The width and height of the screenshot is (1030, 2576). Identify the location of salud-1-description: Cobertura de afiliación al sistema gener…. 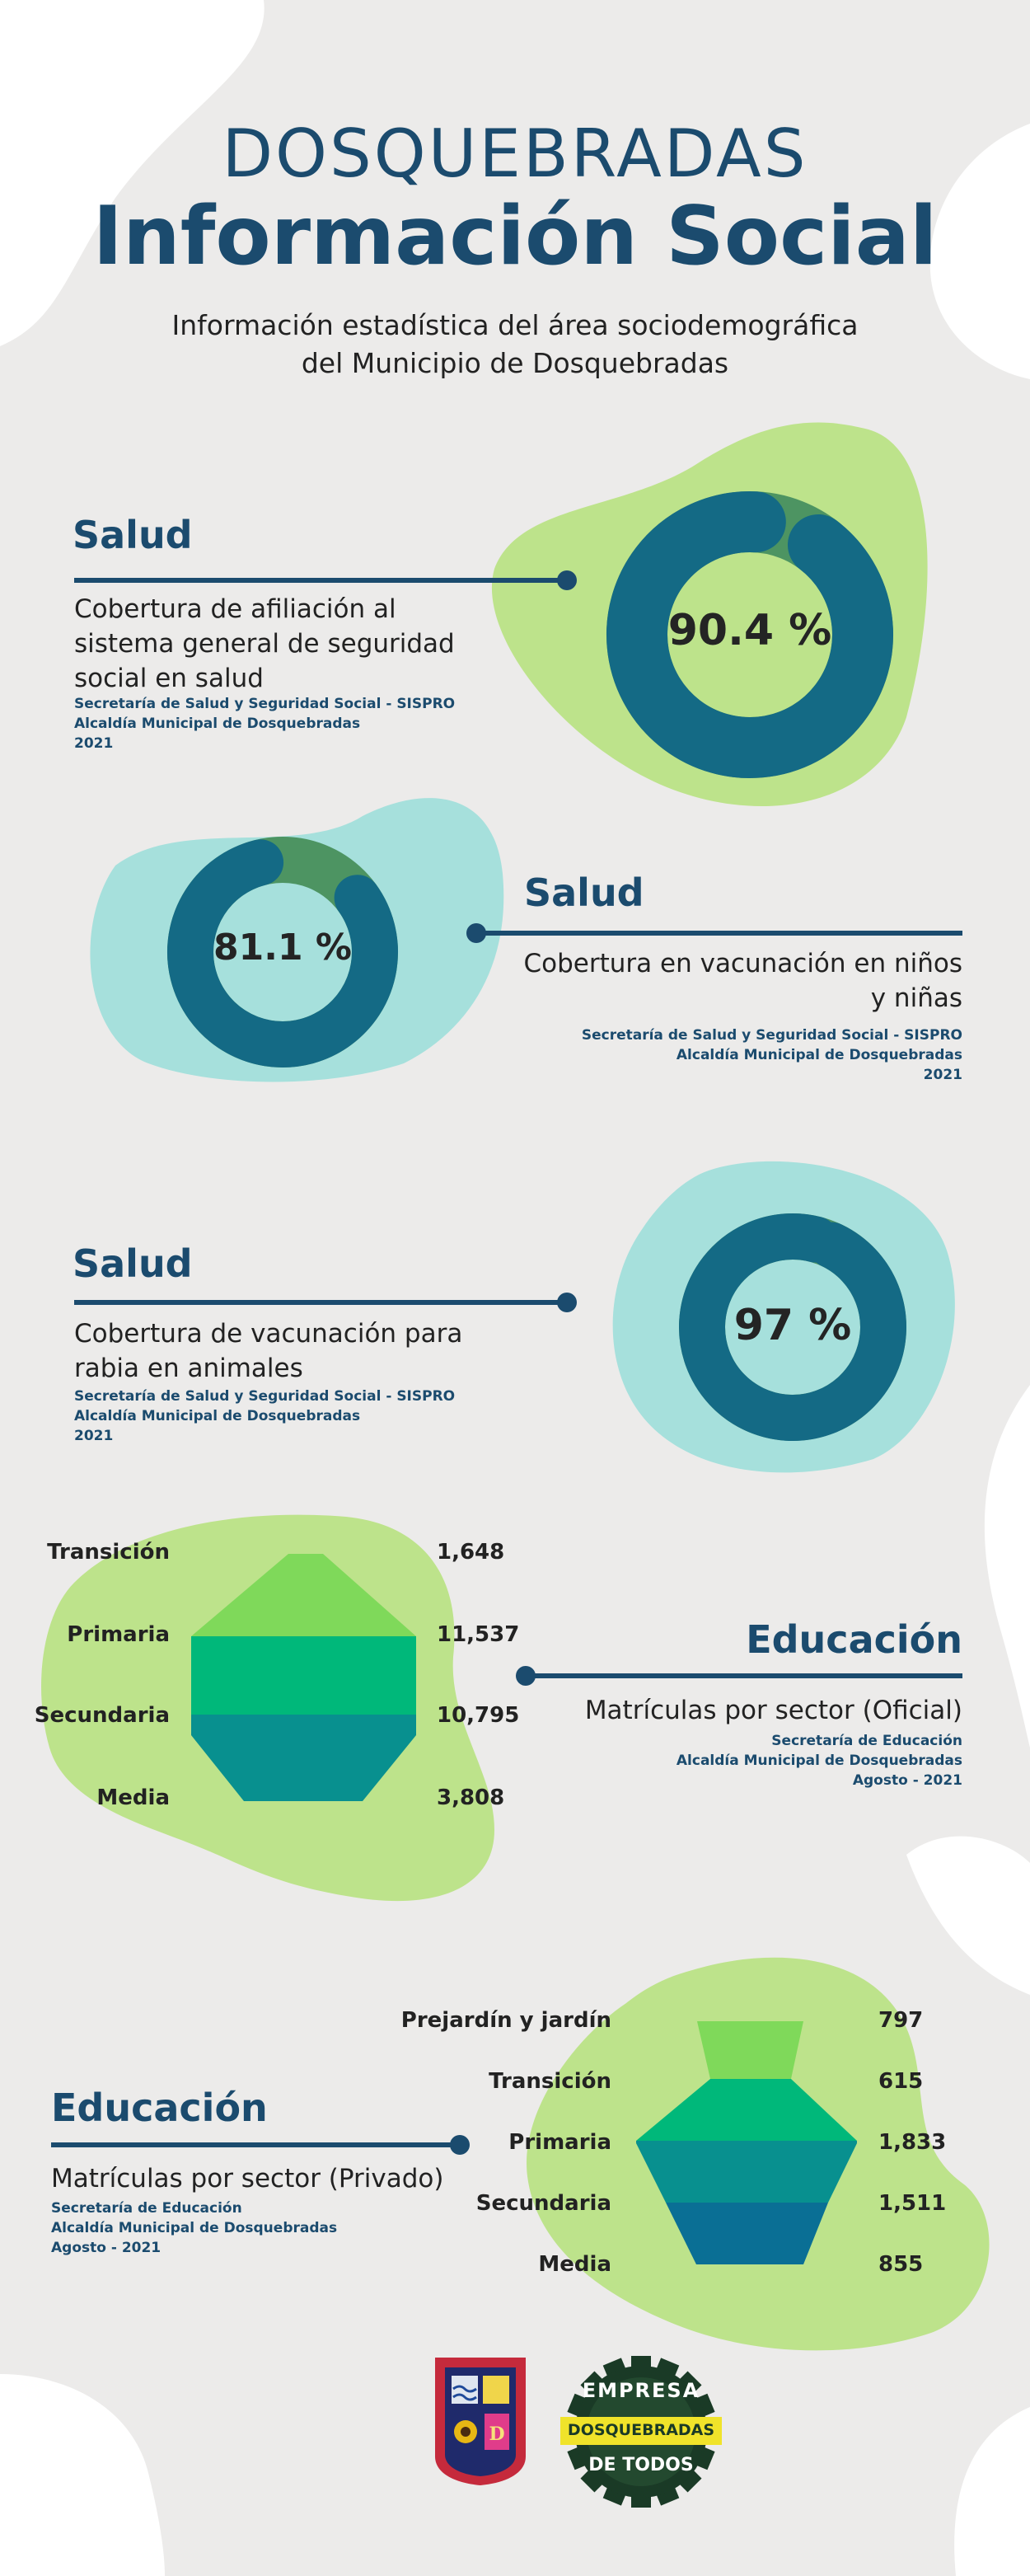
(288, 644).